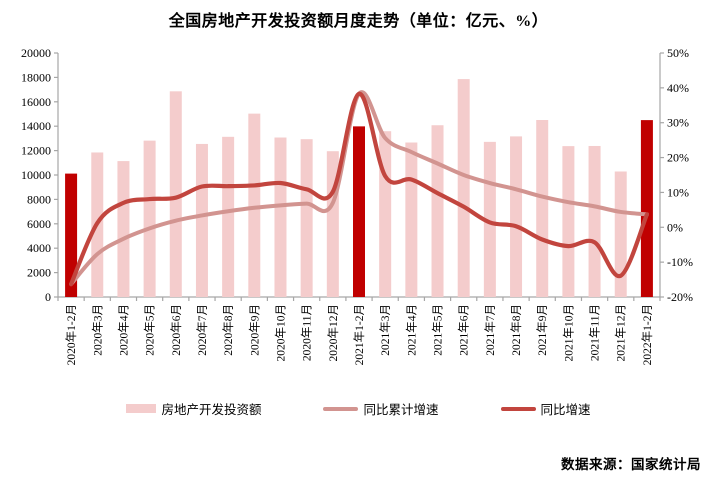 The height and width of the screenshot is (481, 717). I want to click on left-axis-label: 6000, so click(39, 224).